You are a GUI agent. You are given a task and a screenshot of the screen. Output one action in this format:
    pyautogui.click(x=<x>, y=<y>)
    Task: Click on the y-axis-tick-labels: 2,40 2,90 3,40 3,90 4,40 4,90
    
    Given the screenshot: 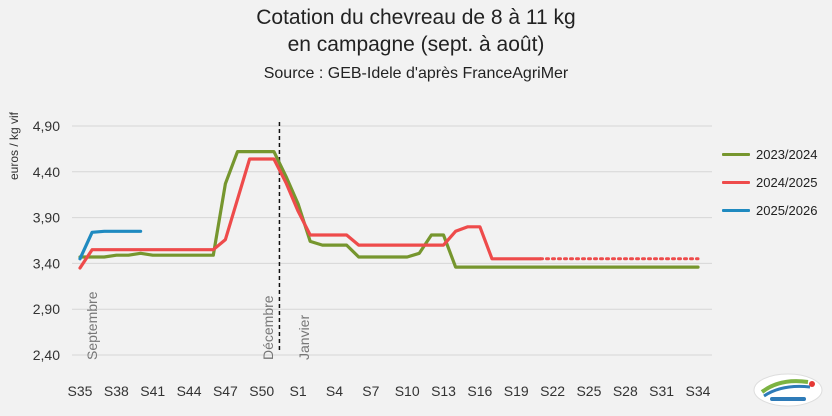 What is the action you would take?
    pyautogui.click(x=46, y=240)
    